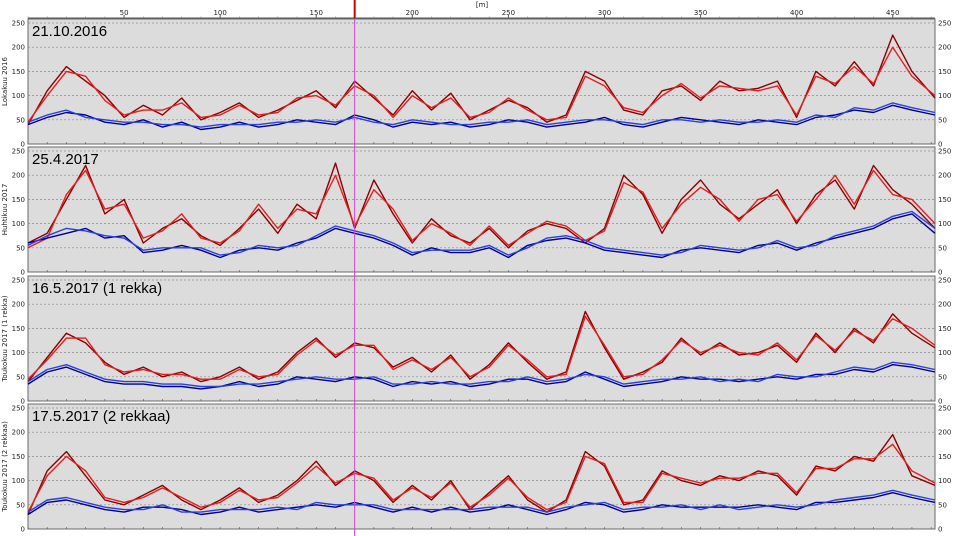 This screenshot has width=953, height=536. I want to click on x-axis-top: 50 100 150 200 250 300 350 400 450, so click(481, 14).